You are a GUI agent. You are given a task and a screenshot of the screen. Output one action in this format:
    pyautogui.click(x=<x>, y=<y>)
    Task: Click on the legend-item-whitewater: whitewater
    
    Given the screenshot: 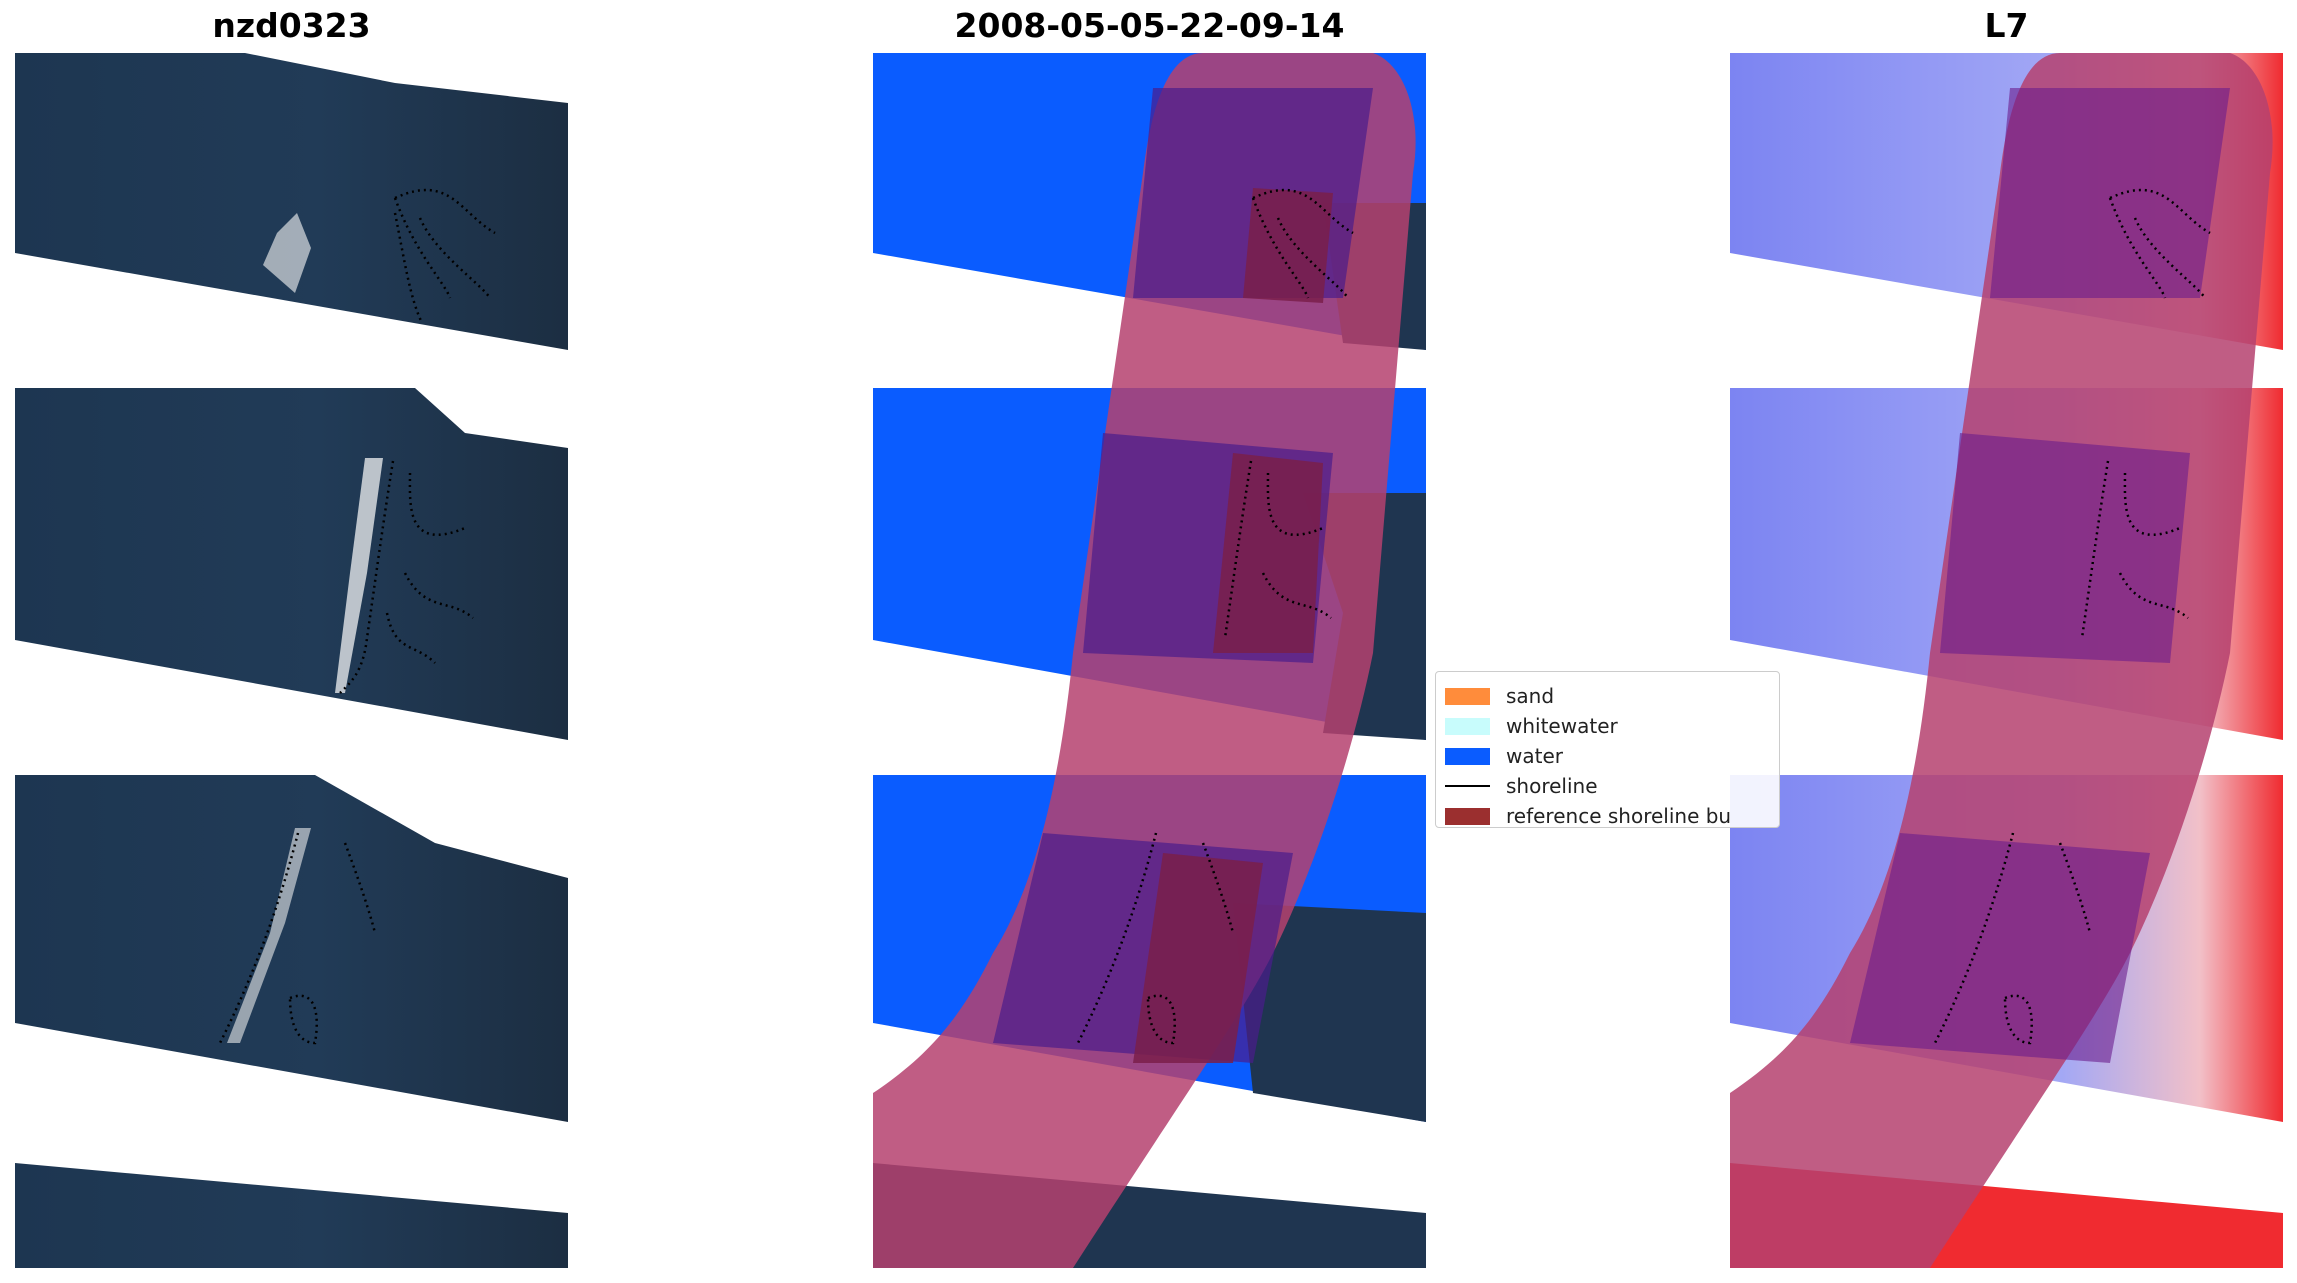 What is the action you would take?
    pyautogui.click(x=1531, y=726)
    